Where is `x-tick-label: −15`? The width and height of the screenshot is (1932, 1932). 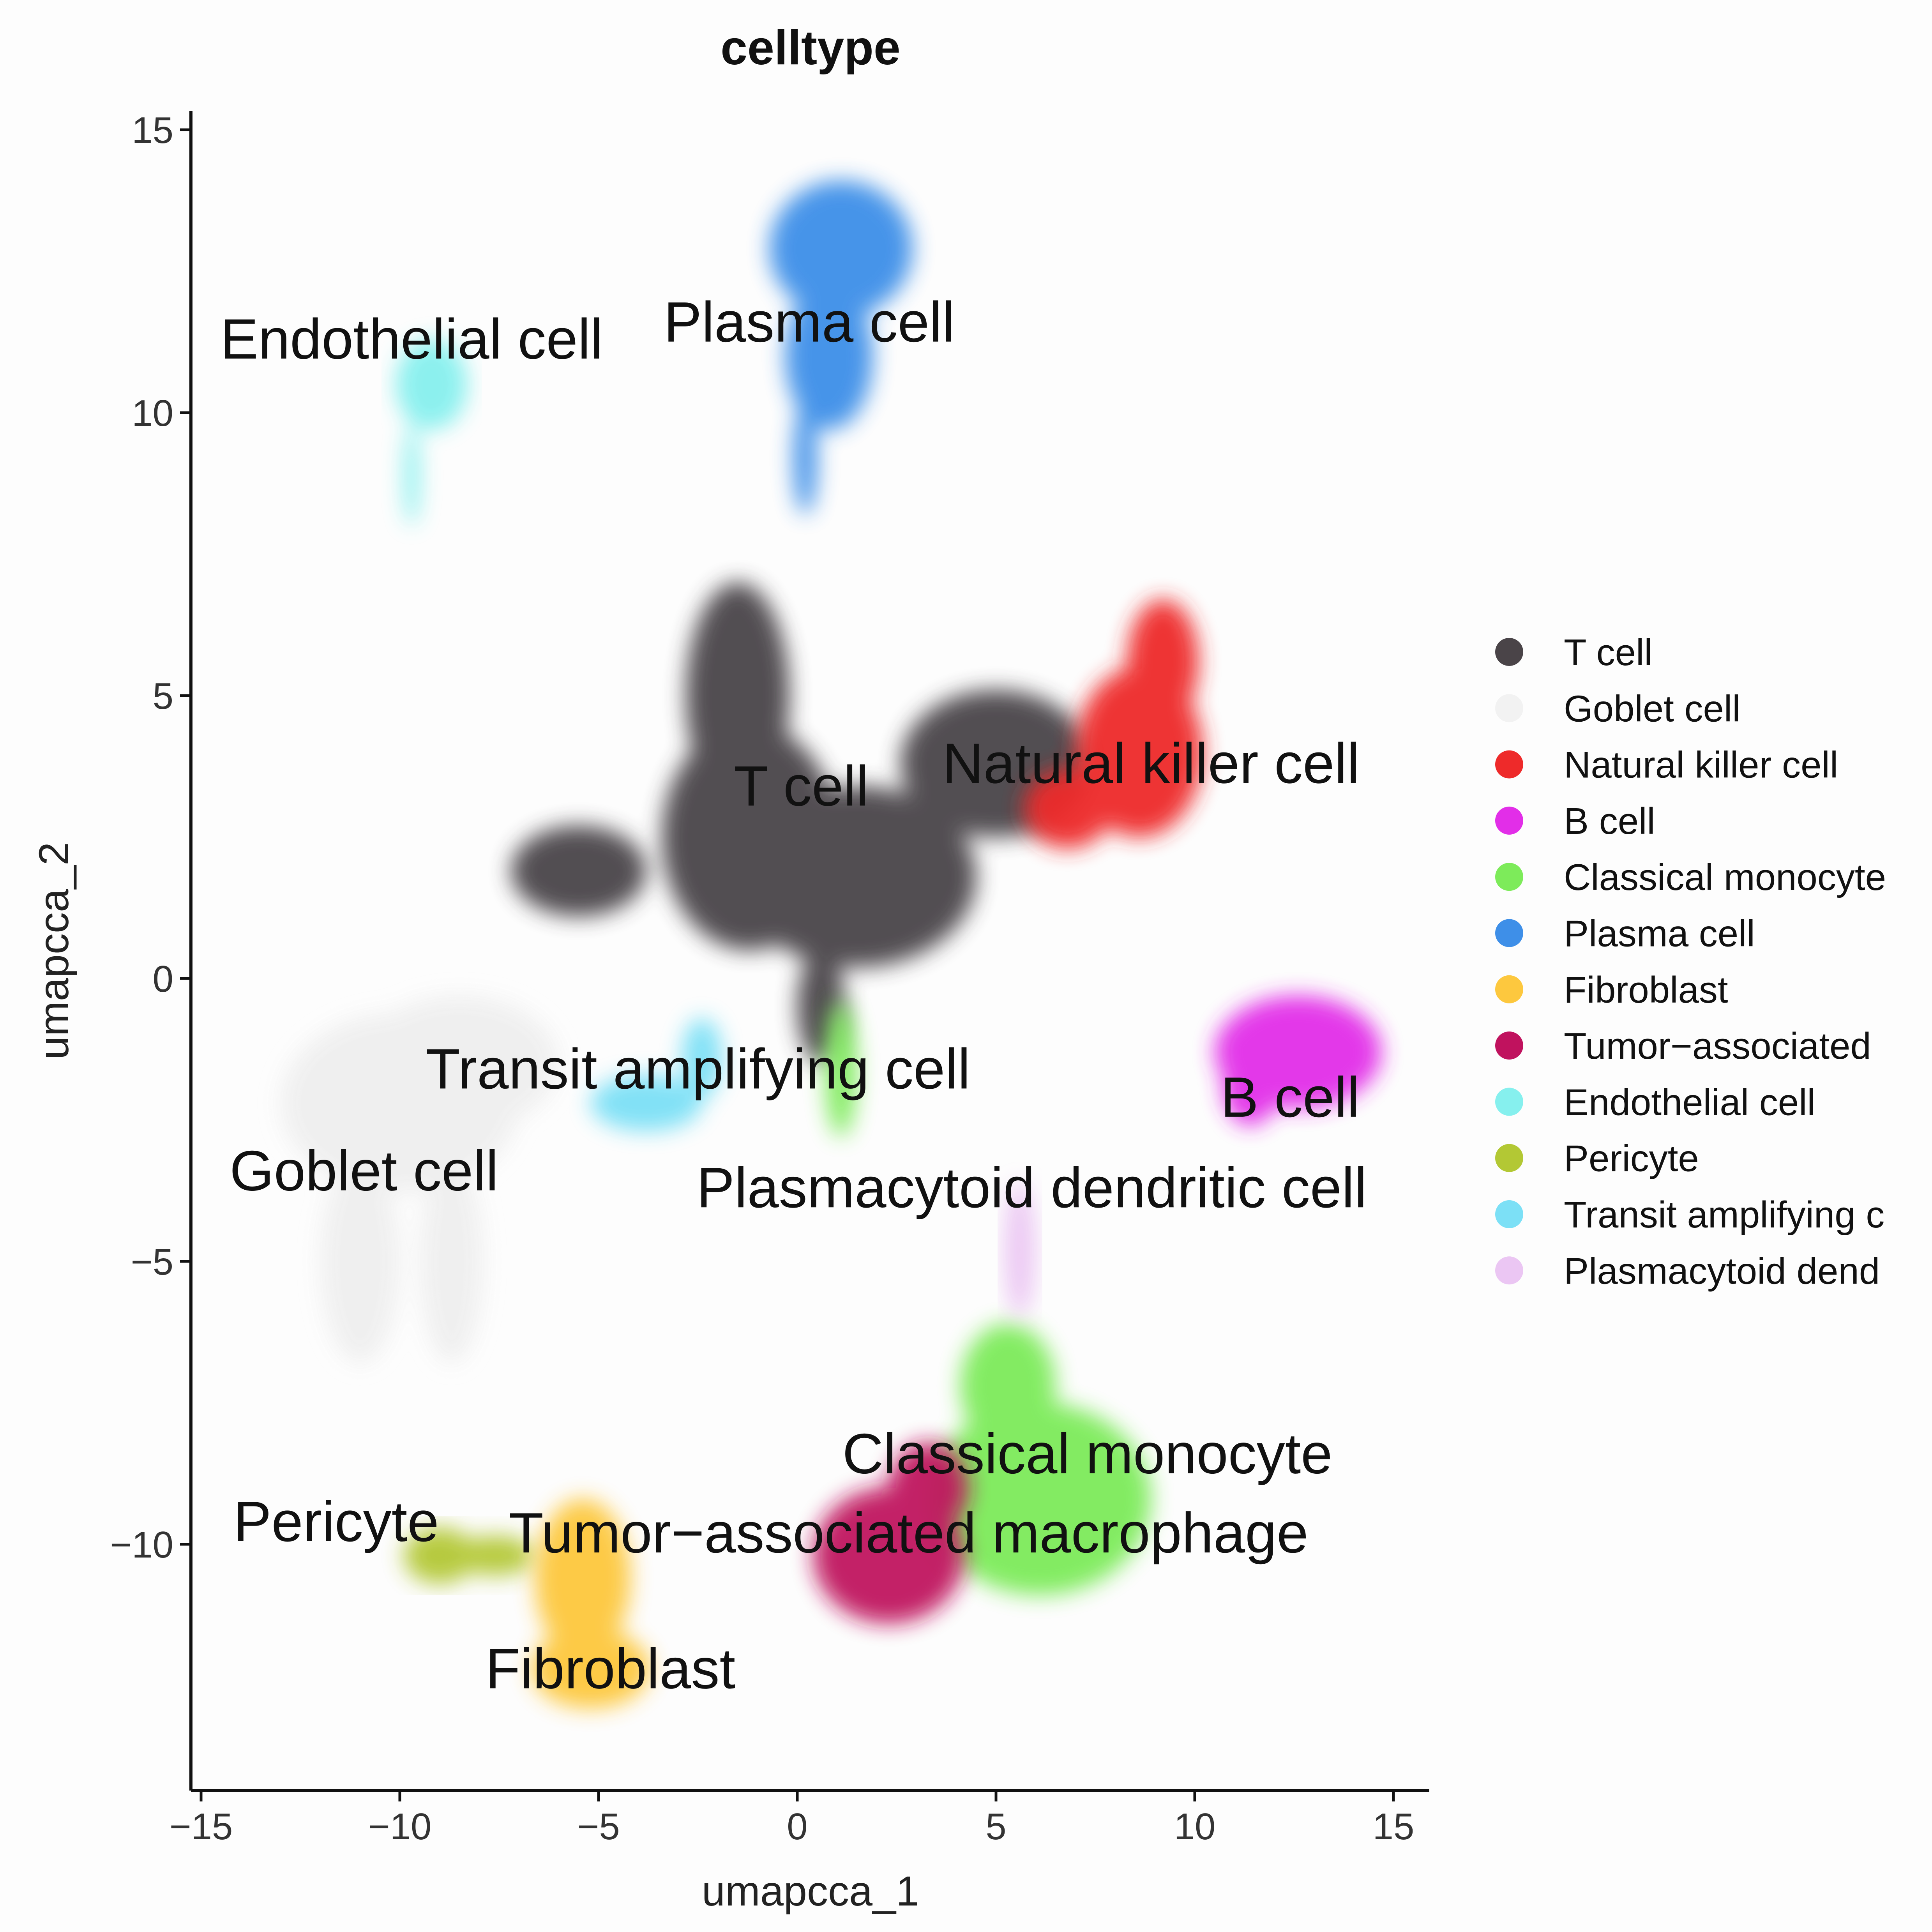 x-tick-label: −15 is located at coordinates (202, 1827).